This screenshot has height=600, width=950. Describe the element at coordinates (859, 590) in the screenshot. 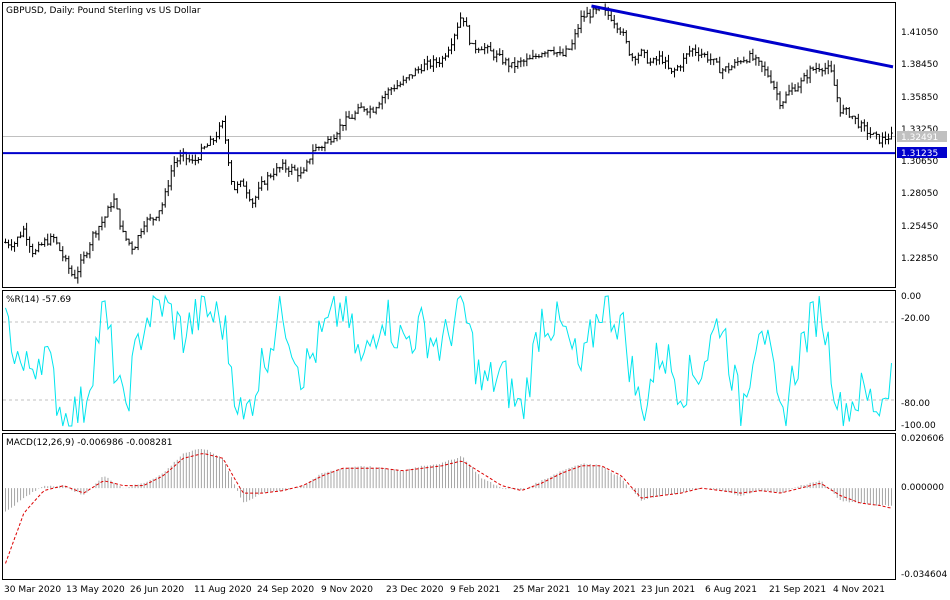

I see `x-tick-label: 4 Nov 2021` at that location.